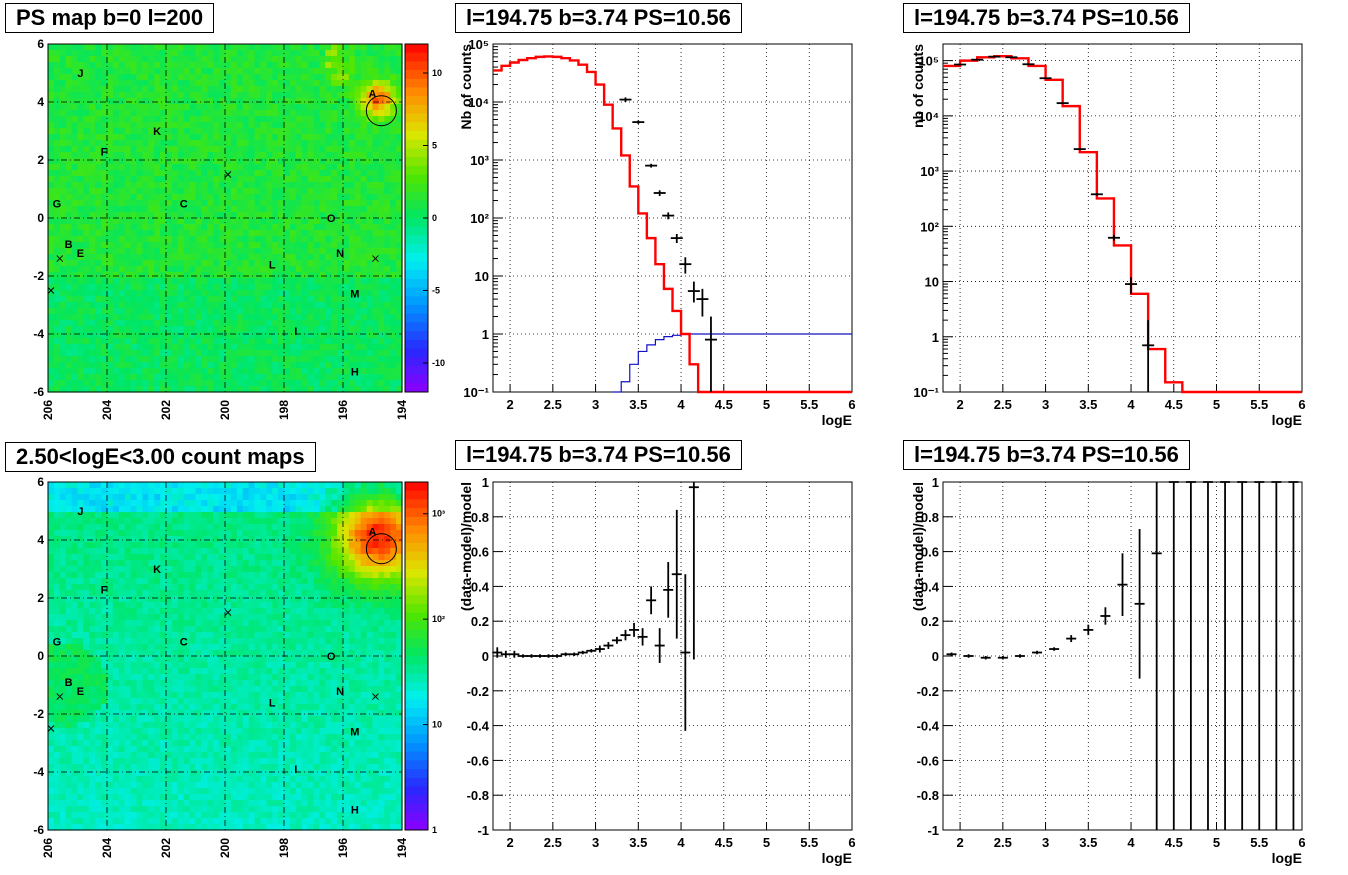 The width and height of the screenshot is (1348, 875). I want to click on spectrum_1-y-tick-label: 1, so click(485, 334).